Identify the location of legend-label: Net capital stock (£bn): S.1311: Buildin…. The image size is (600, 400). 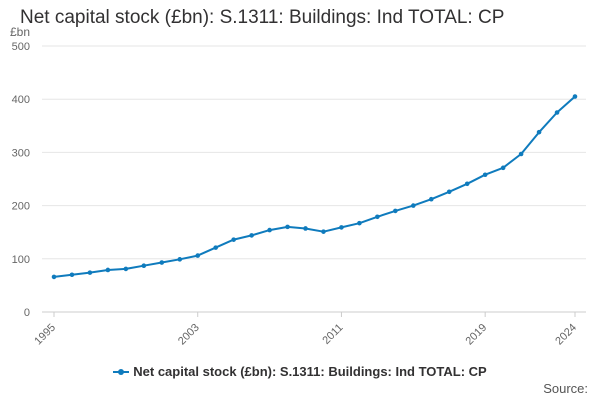
(310, 371).